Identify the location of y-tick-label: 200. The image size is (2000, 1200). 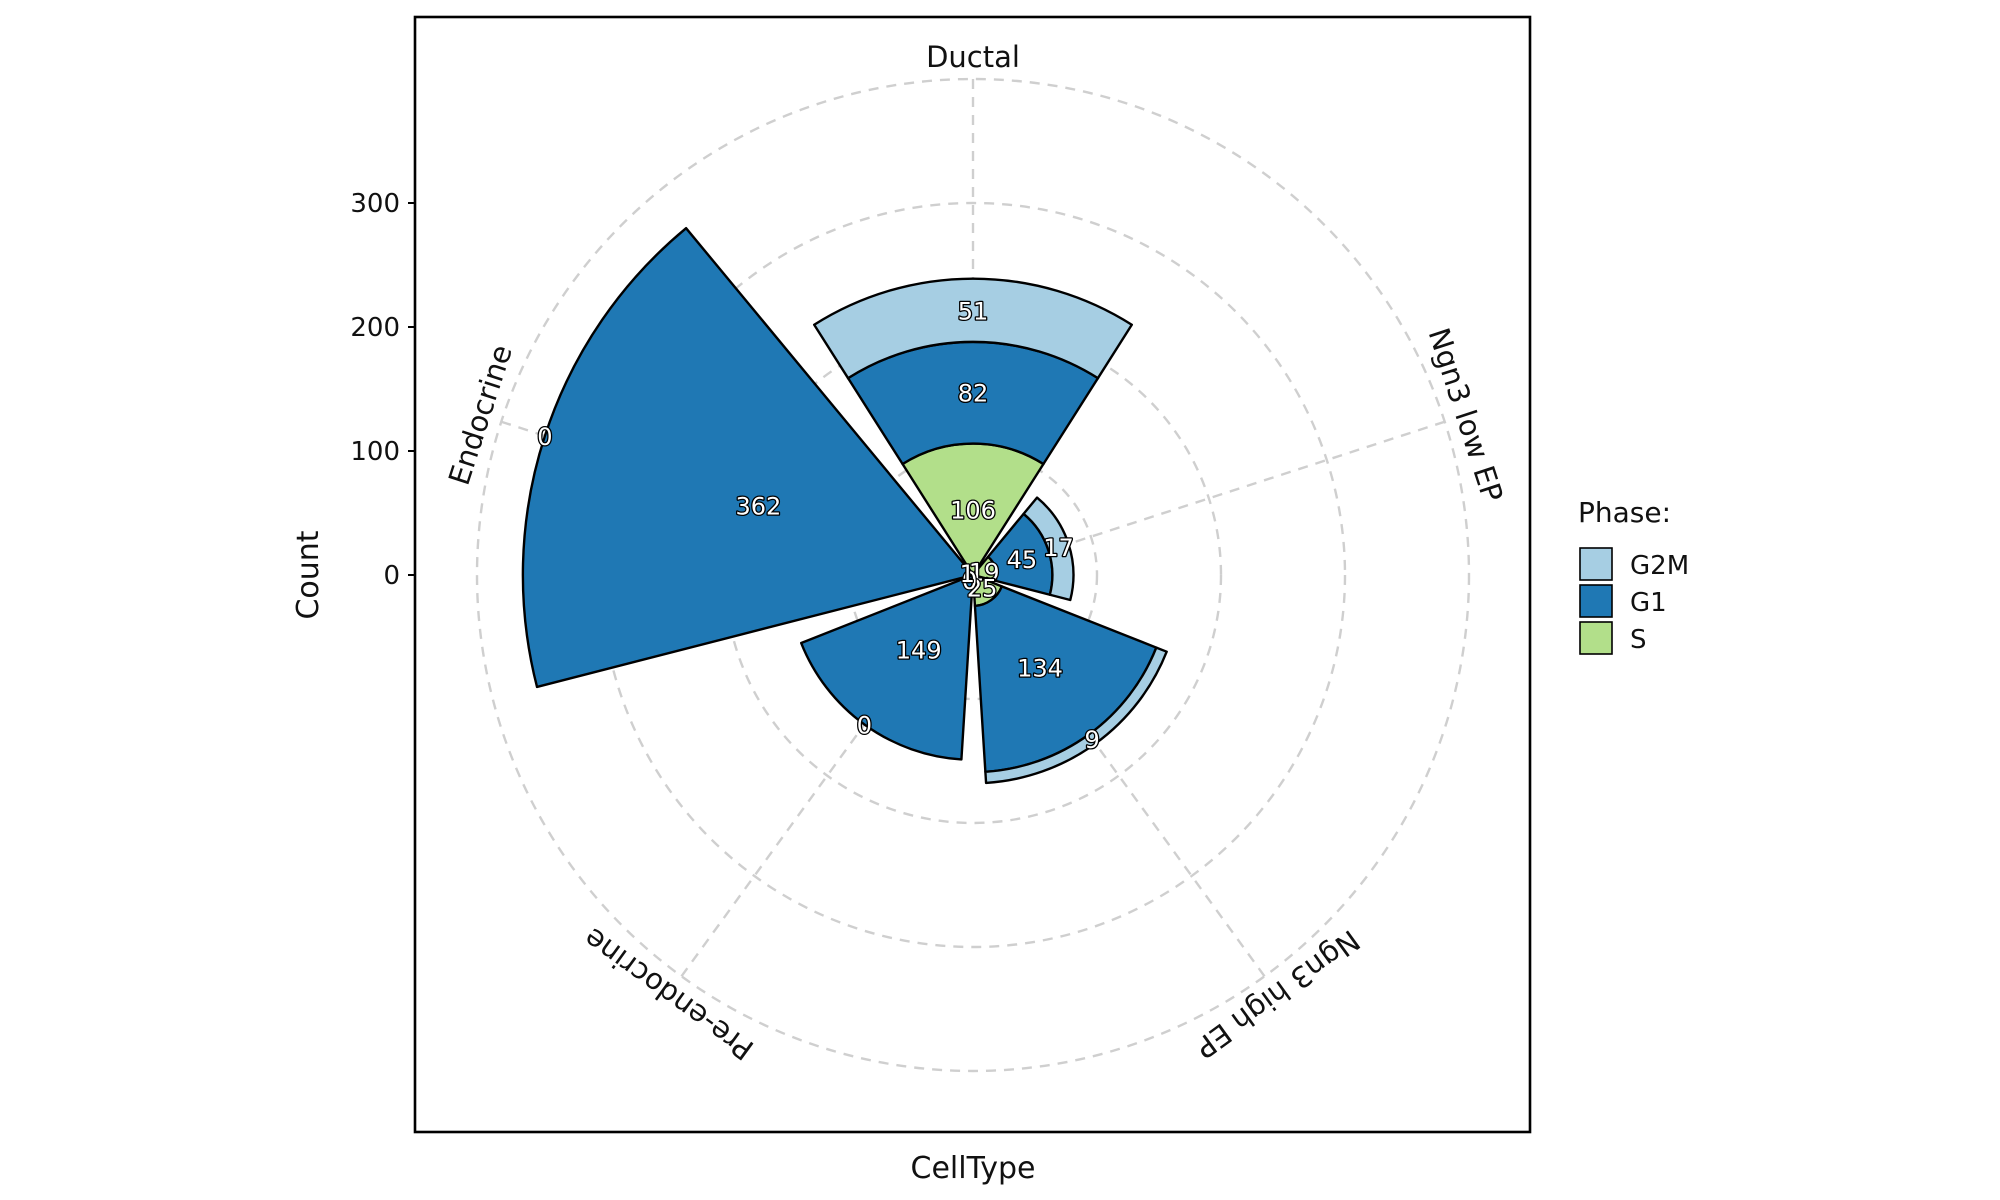
(375, 328).